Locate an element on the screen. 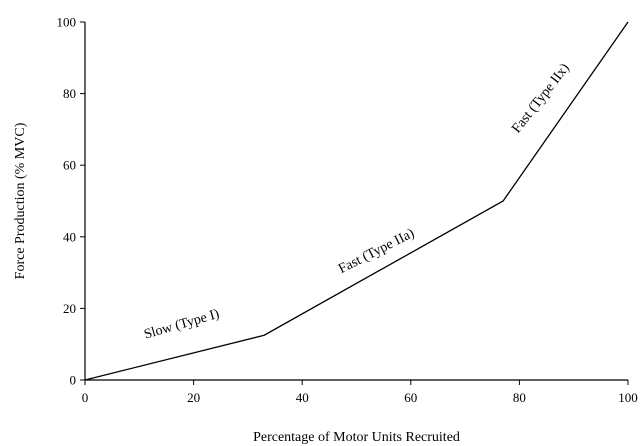  fiber-type-label: Fast (Type IIx) is located at coordinates (541, 99).